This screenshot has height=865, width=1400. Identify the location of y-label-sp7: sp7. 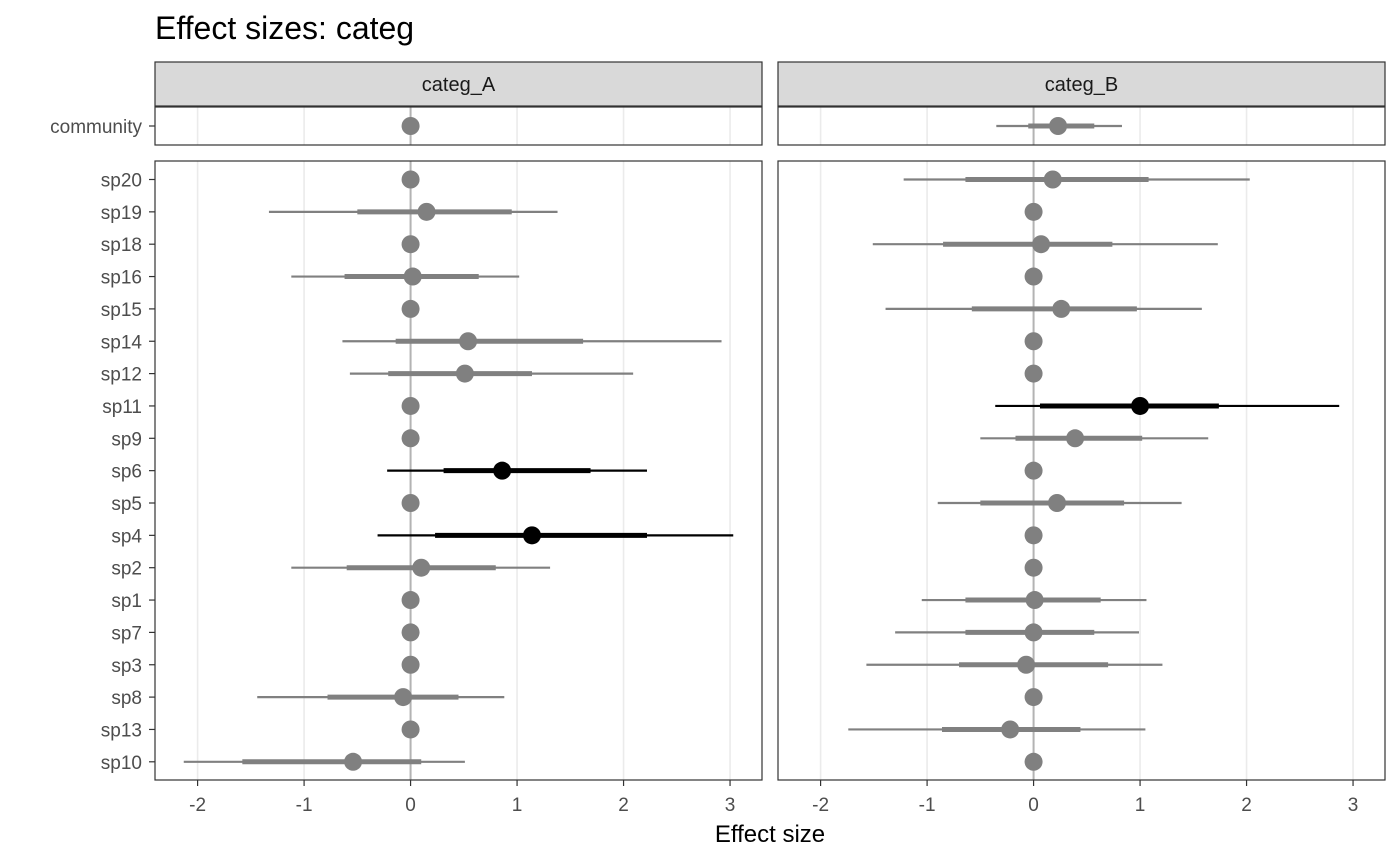
(126, 633).